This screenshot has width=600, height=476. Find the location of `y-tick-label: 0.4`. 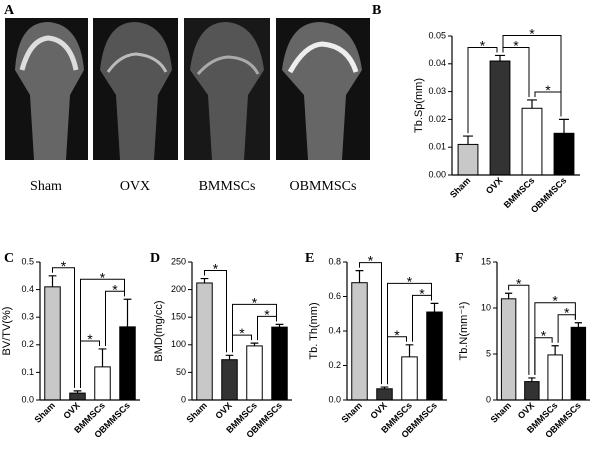

y-tick-label: 0.4 is located at coordinates (334, 330).